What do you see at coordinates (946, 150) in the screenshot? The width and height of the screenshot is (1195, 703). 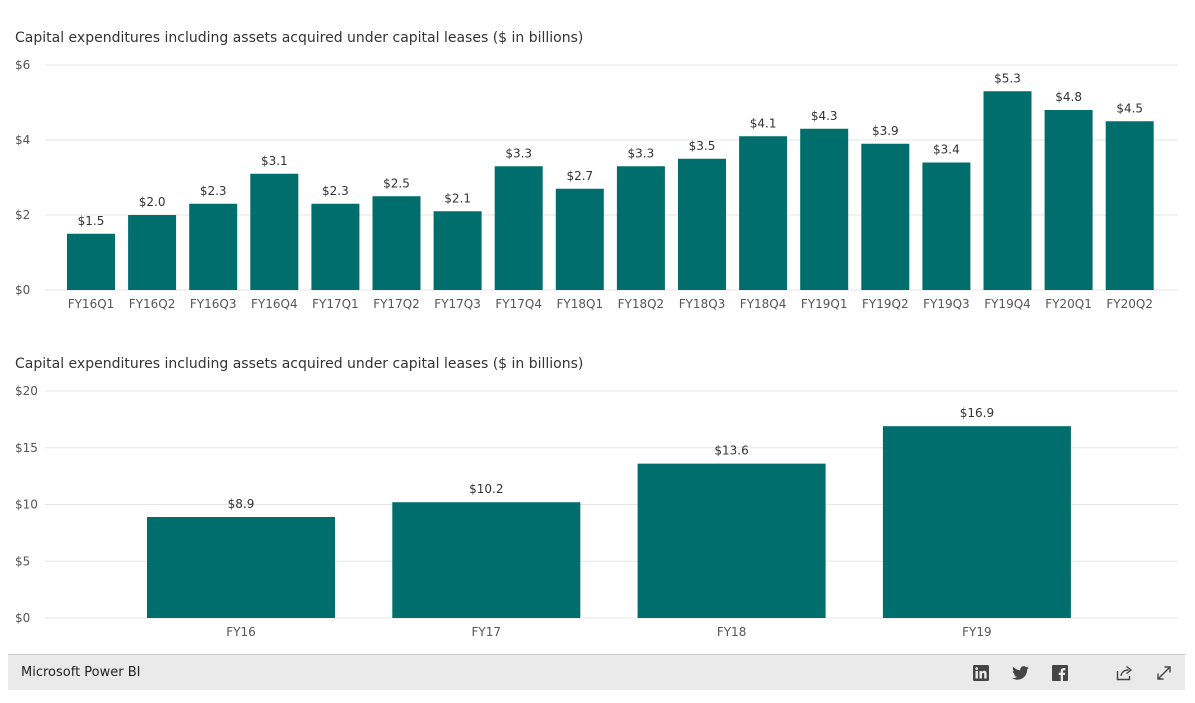 I see `data-label: $3.4` at bounding box center [946, 150].